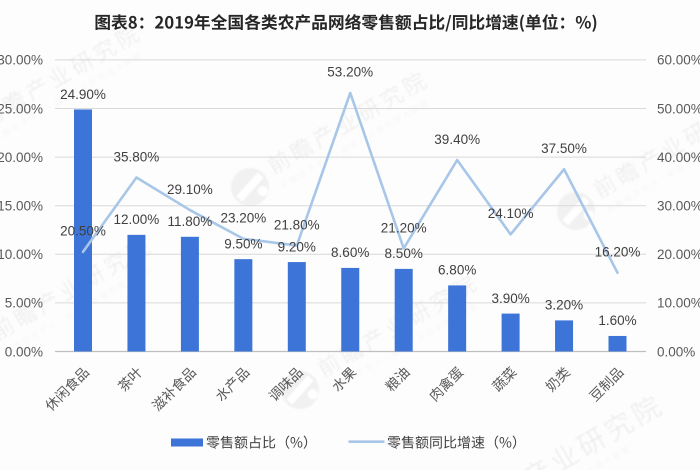  I want to click on svg-text: 39.40%, so click(457, 139).